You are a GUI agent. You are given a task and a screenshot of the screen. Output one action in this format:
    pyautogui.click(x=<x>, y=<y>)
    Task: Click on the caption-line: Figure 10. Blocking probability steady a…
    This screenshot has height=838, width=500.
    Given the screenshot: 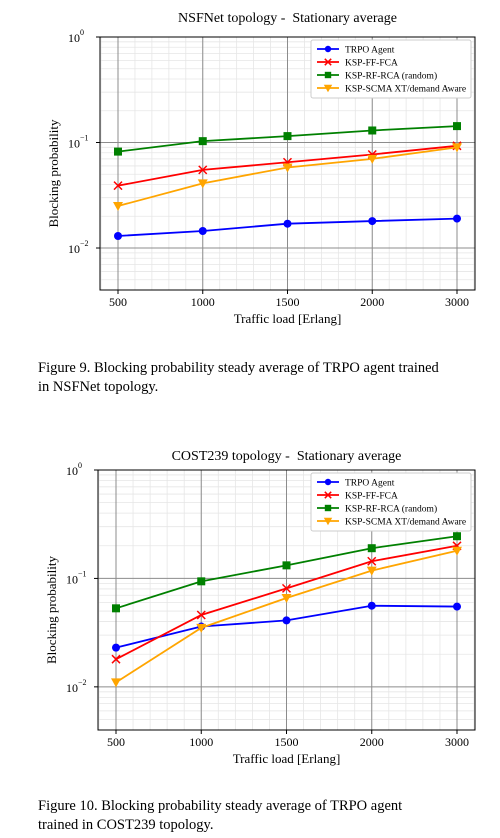 What is the action you would take?
    pyautogui.click(x=220, y=806)
    